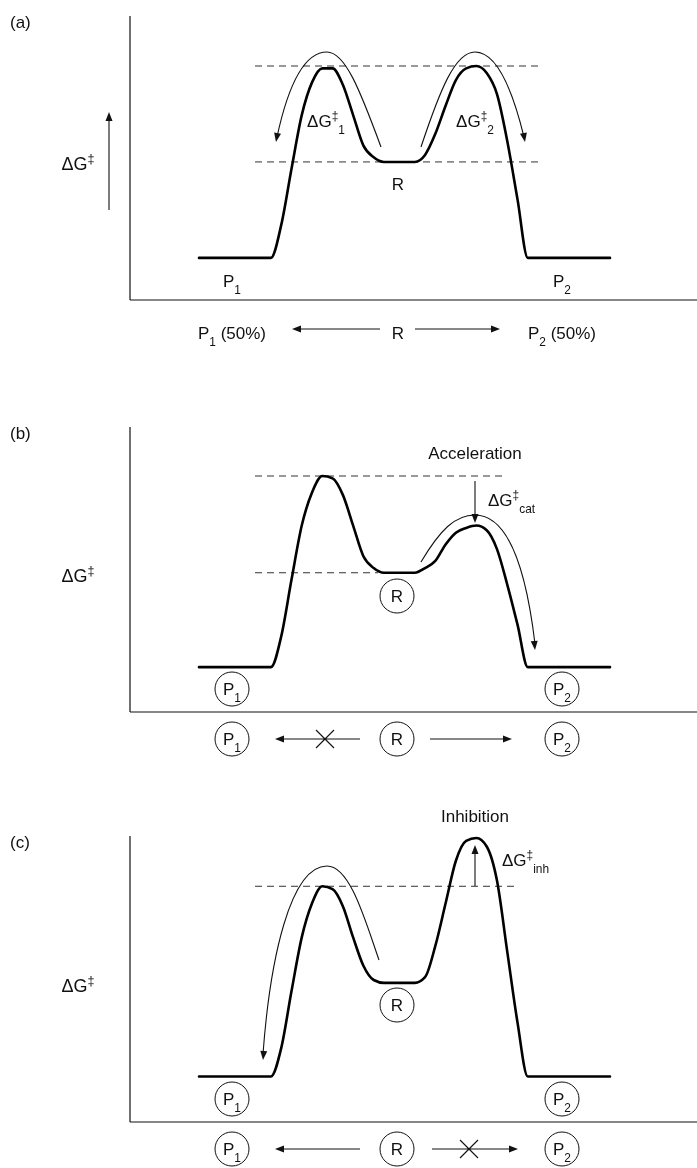  Describe the element at coordinates (232, 336) in the screenshot. I see `text: P$_{1}$ (50%)` at that location.